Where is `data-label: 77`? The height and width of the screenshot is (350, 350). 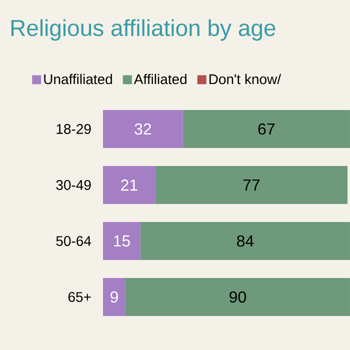
data-label: 77 is located at coordinates (251, 184).